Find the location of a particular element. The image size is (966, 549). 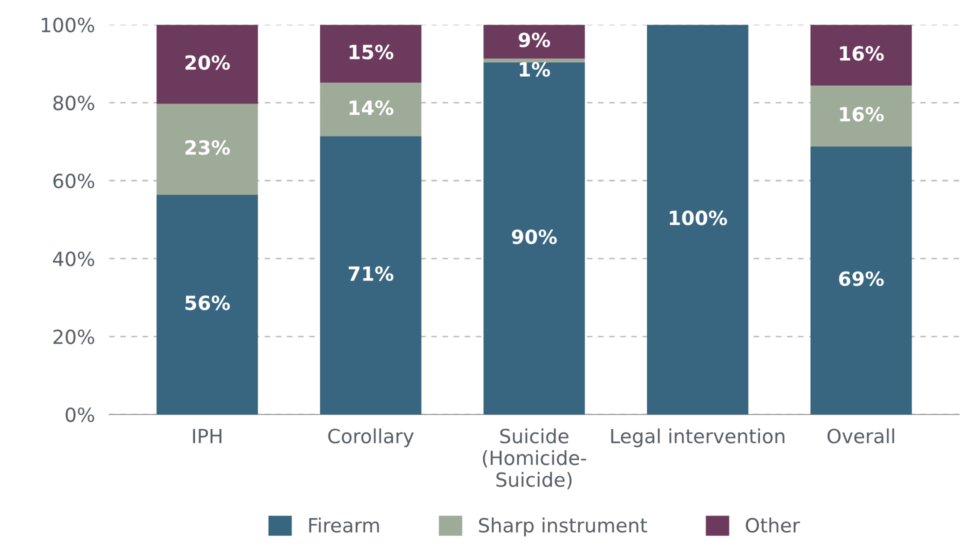

data-label: 56% is located at coordinates (207, 303).